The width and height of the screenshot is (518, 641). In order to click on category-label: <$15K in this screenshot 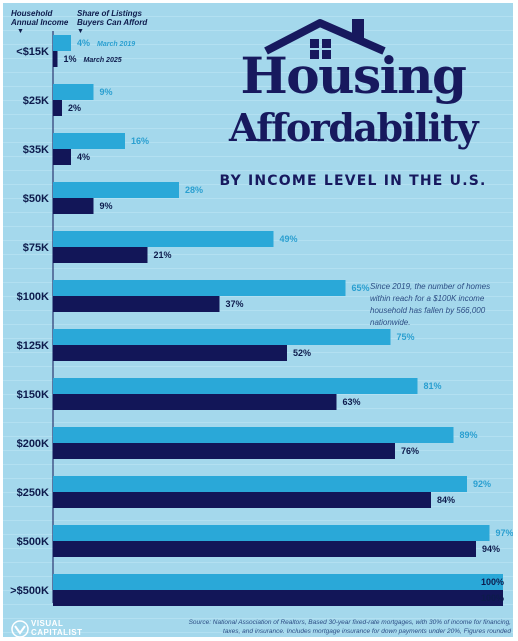, I will do `click(32, 52)`.